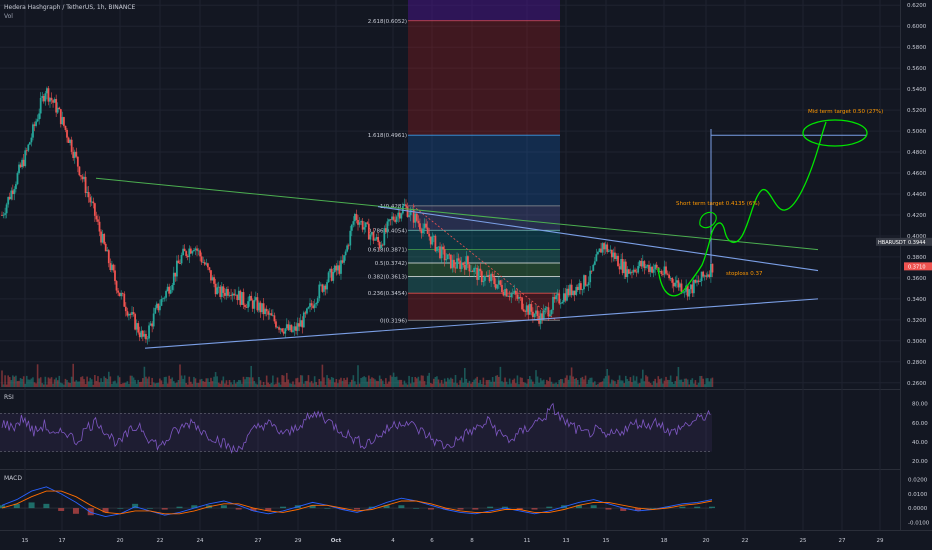  I want to click on macd-label: MACD, so click(13, 478).